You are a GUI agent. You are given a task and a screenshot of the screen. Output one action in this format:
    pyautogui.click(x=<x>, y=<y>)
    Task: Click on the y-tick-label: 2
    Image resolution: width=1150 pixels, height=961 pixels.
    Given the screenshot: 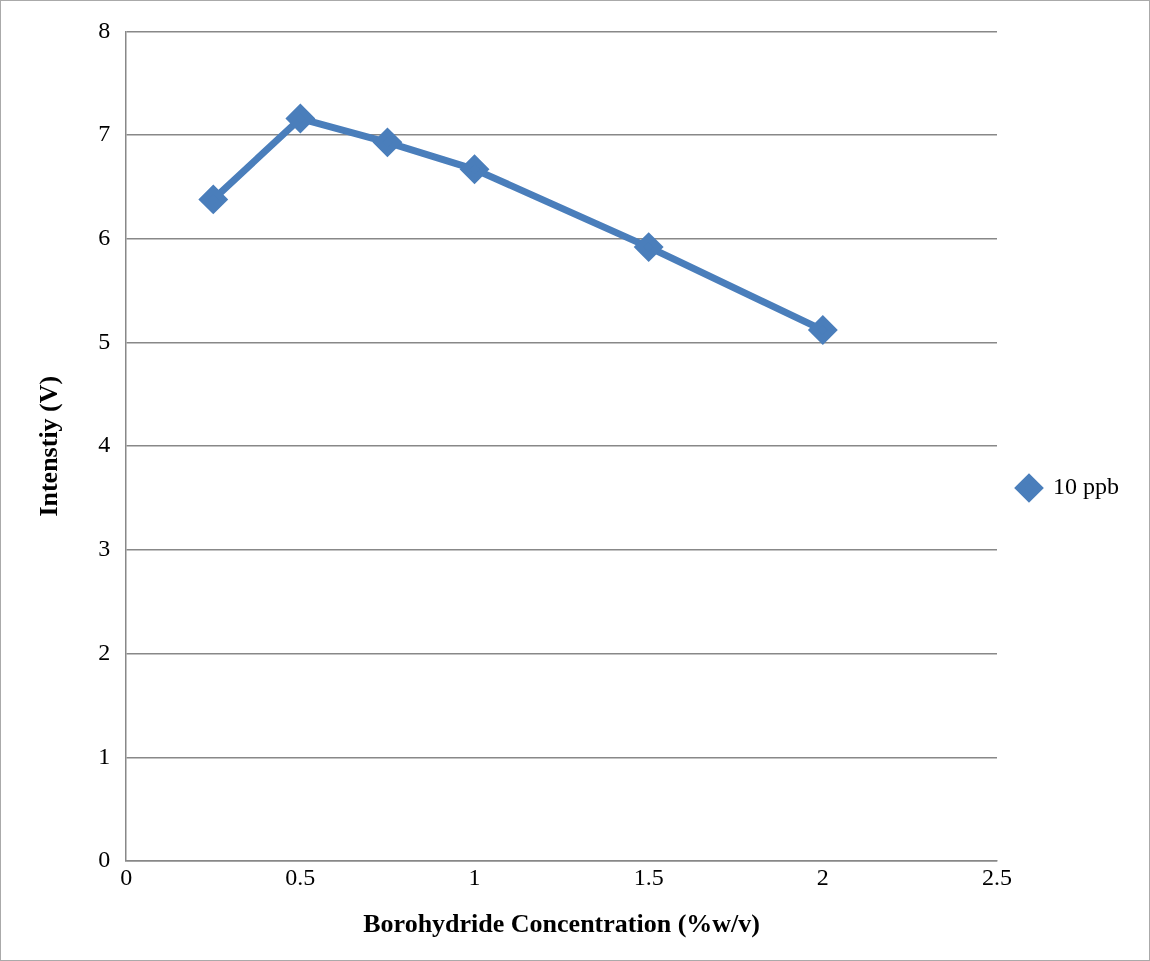 What is the action you would take?
    pyautogui.click(x=104, y=651)
    